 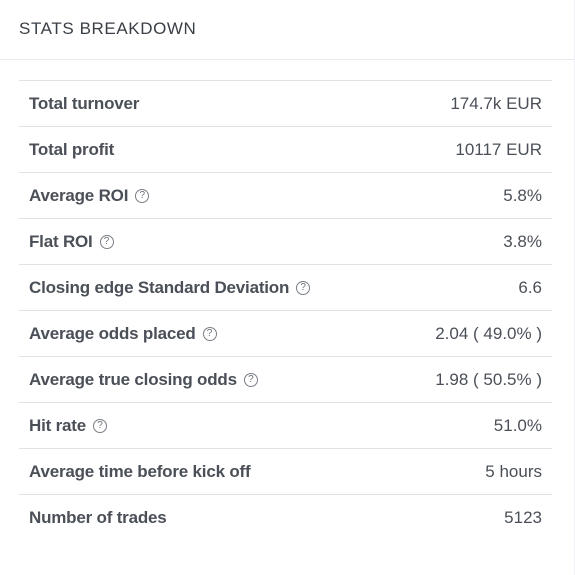 What do you see at coordinates (488, 379) in the screenshot?
I see `stat-value: 1.98 ( 50.5% )` at bounding box center [488, 379].